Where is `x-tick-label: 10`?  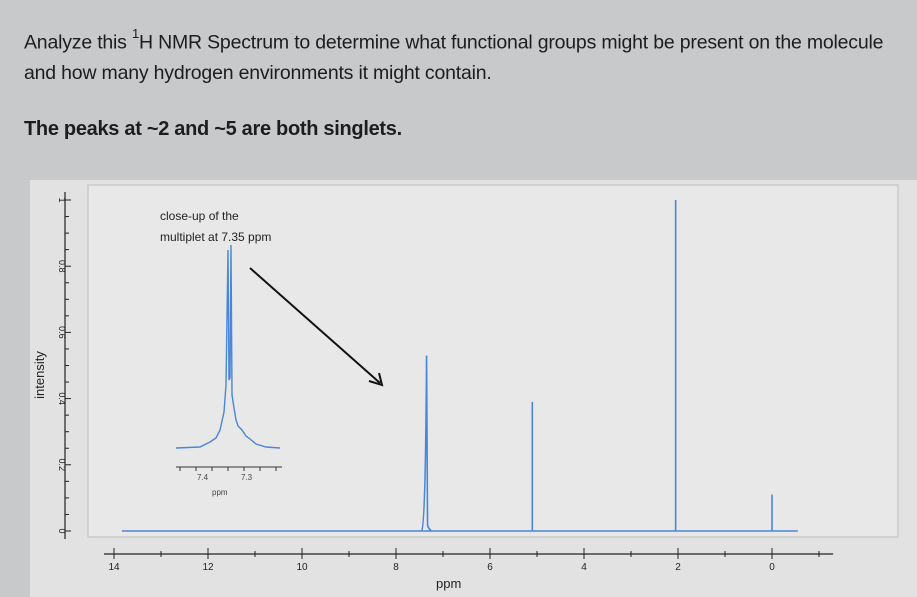 x-tick-label: 10 is located at coordinates (302, 567).